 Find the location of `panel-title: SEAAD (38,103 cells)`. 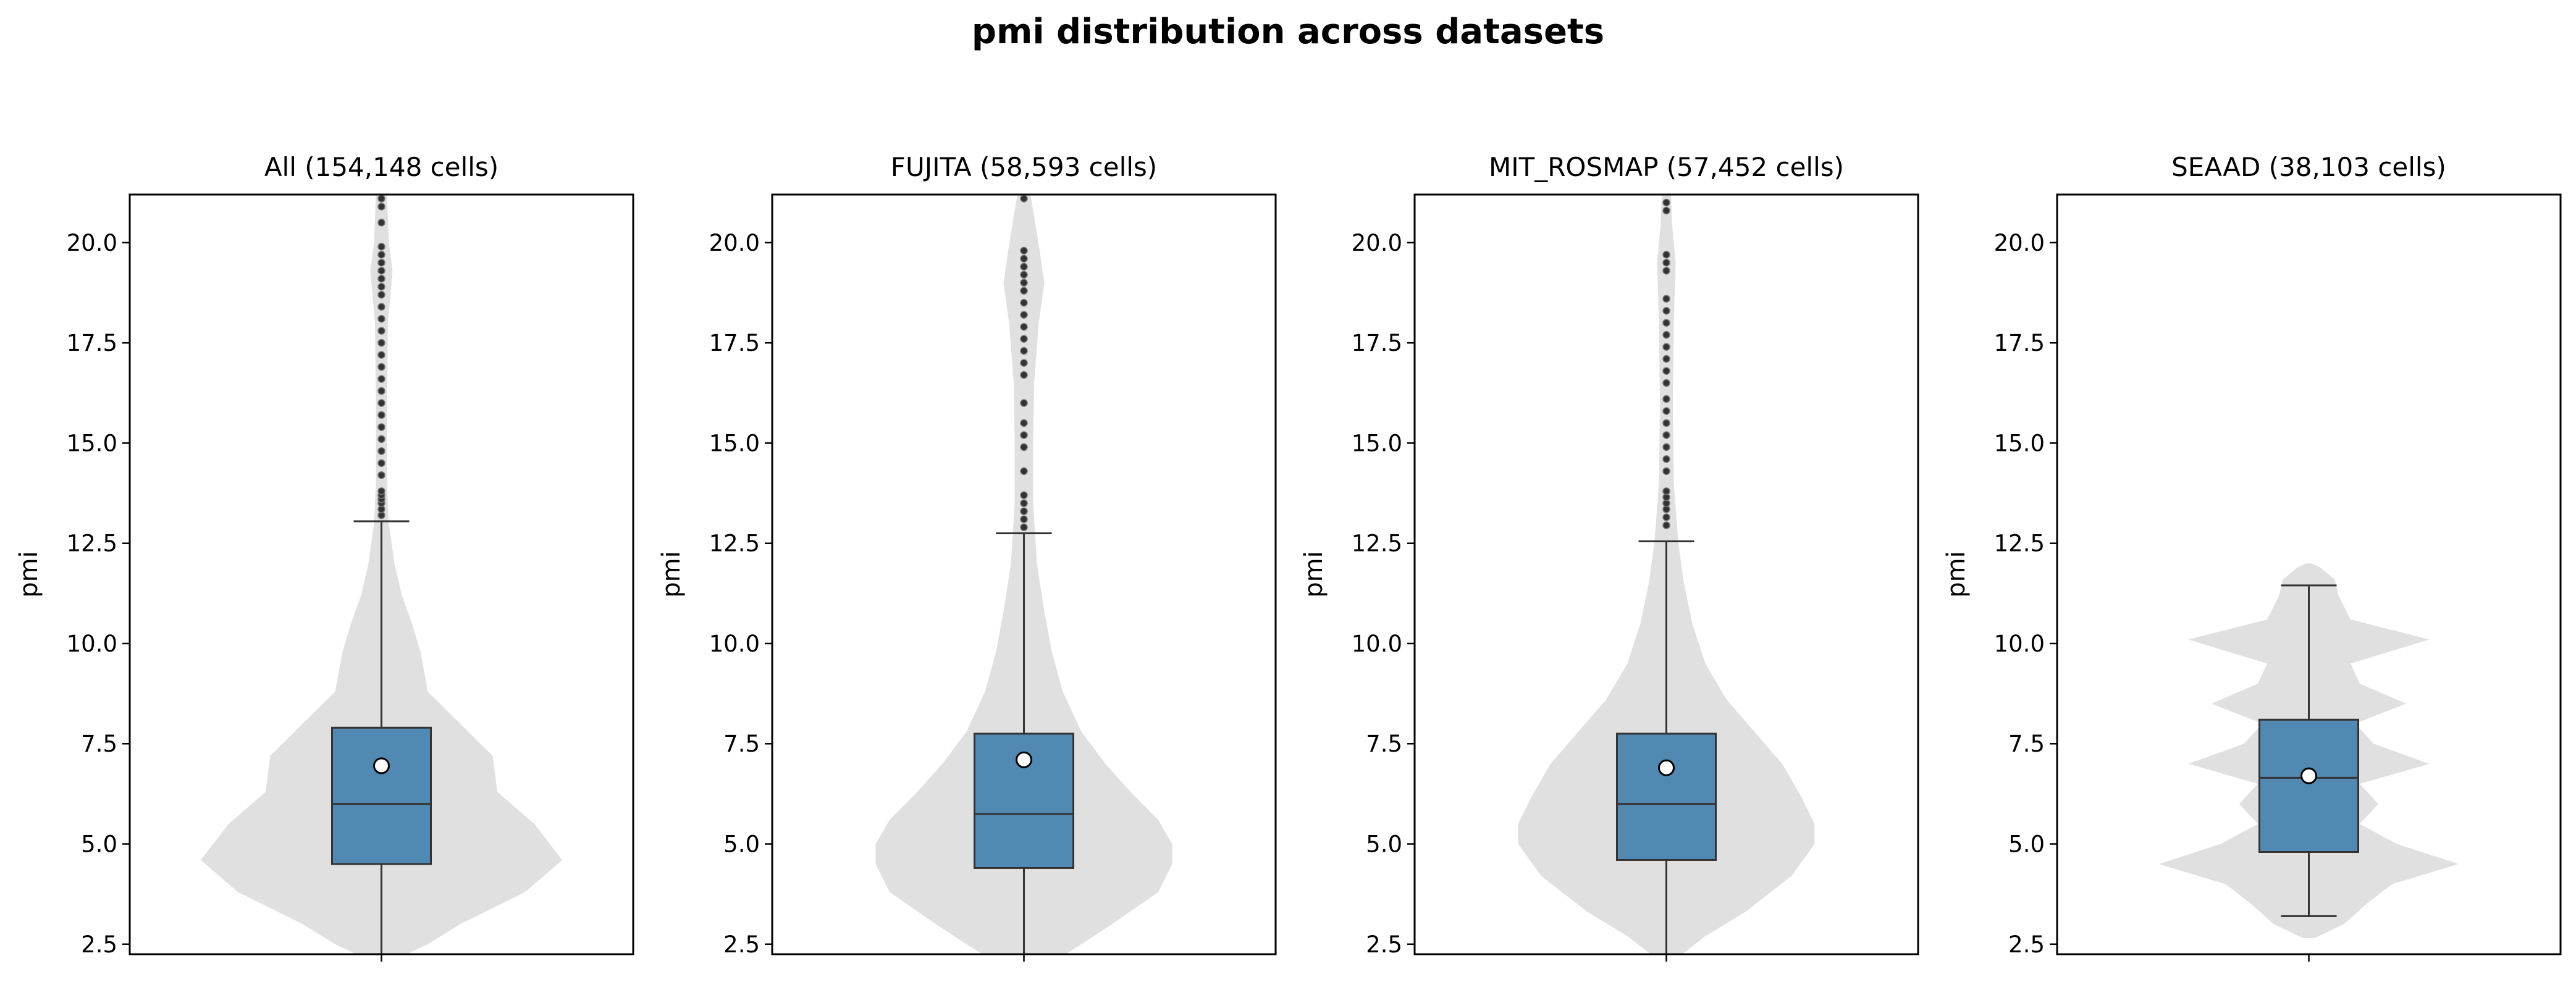

panel-title: SEAAD (38,103 cells) is located at coordinates (2308, 167).